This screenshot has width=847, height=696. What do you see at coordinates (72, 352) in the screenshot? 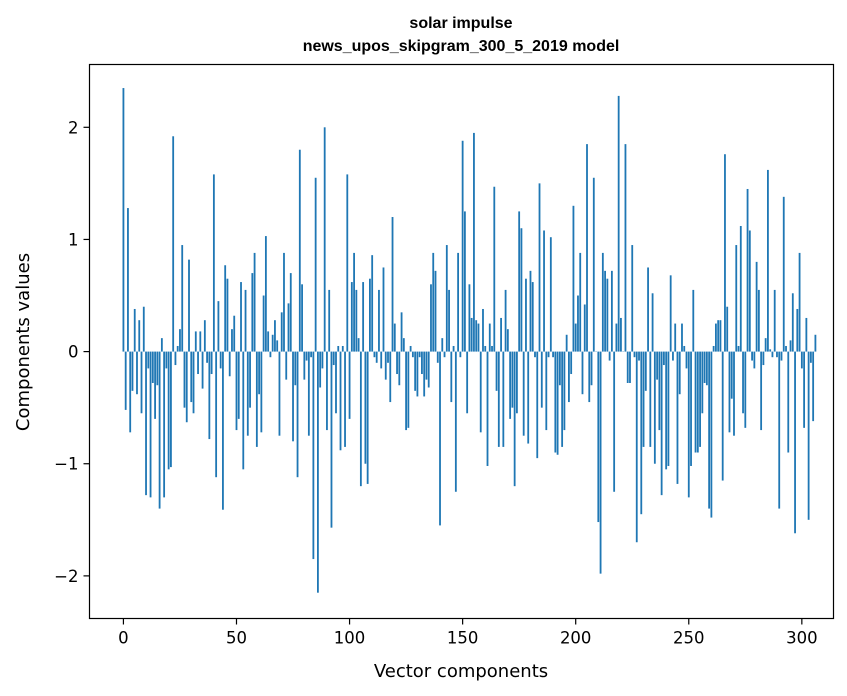
I see `y-axis-ticks: −2 −1 0 1 2` at bounding box center [72, 352].